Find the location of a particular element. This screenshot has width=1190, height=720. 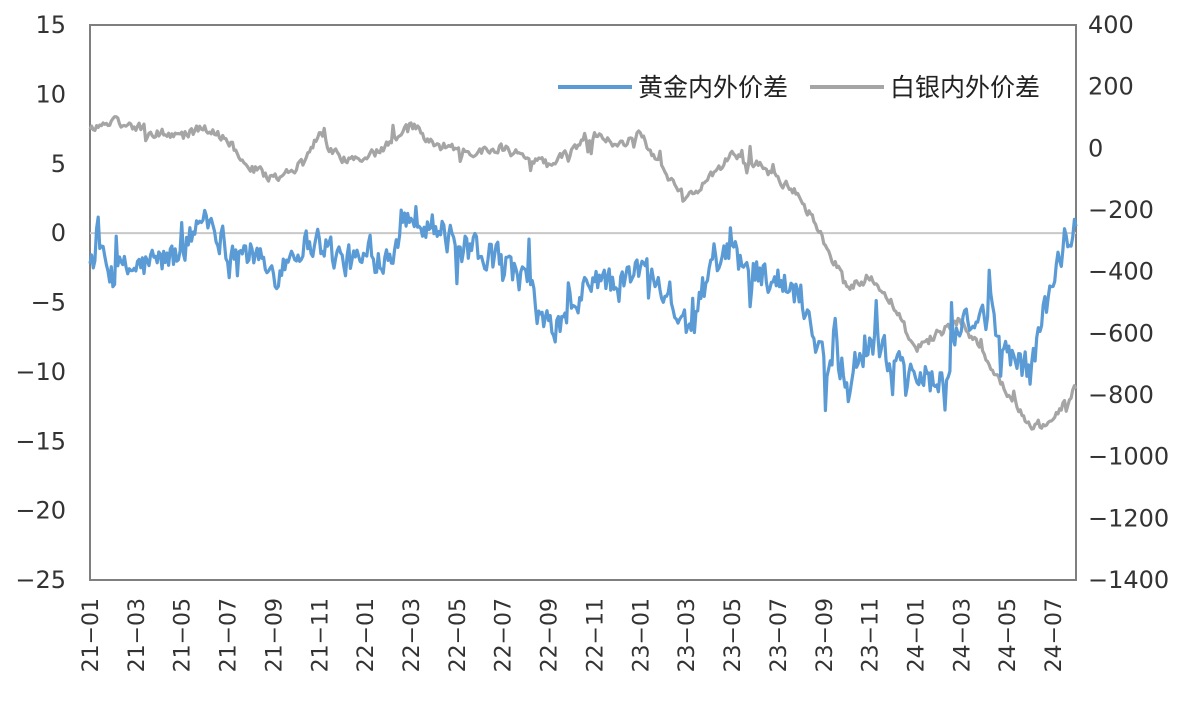

x-tick-label: 23−01 is located at coordinates (641, 635).